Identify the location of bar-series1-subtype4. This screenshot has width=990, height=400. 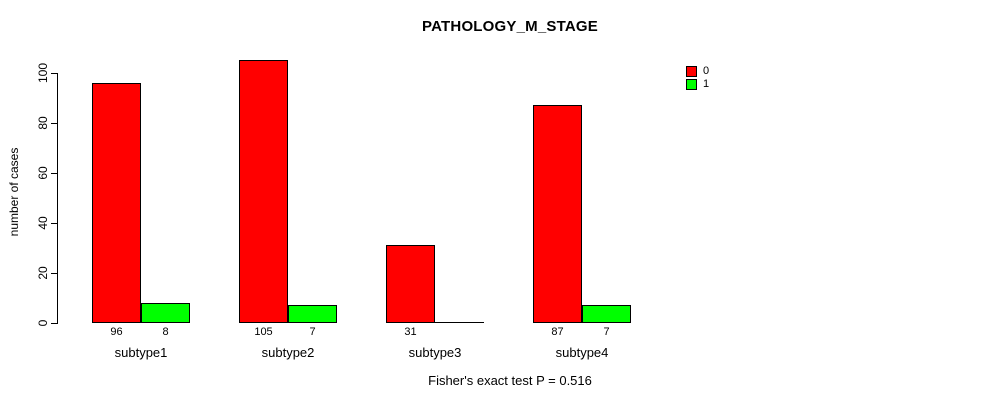
(606, 314).